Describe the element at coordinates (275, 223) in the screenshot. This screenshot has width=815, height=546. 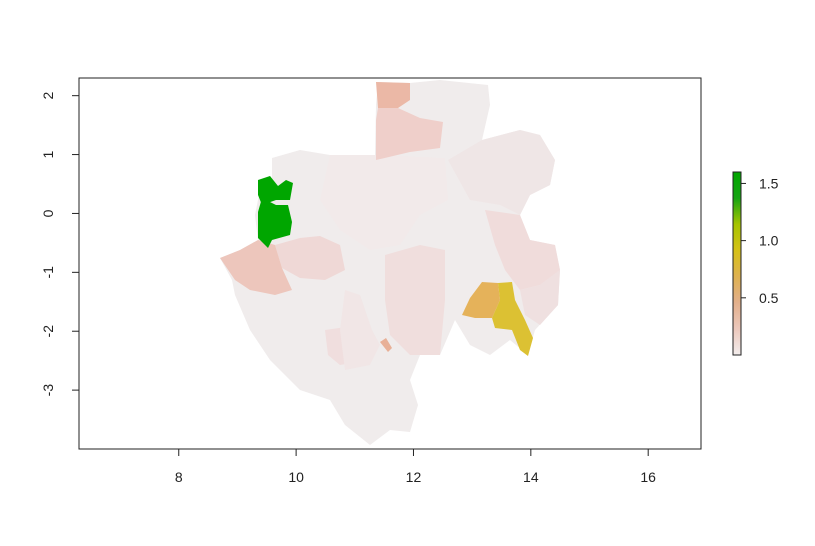
I see `region-high-south` at that location.